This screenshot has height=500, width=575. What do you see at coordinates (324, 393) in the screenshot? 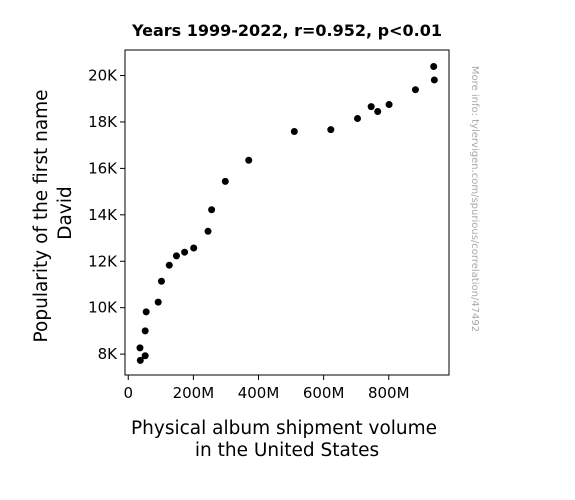
I see `x-tick-label: 600M` at bounding box center [324, 393].